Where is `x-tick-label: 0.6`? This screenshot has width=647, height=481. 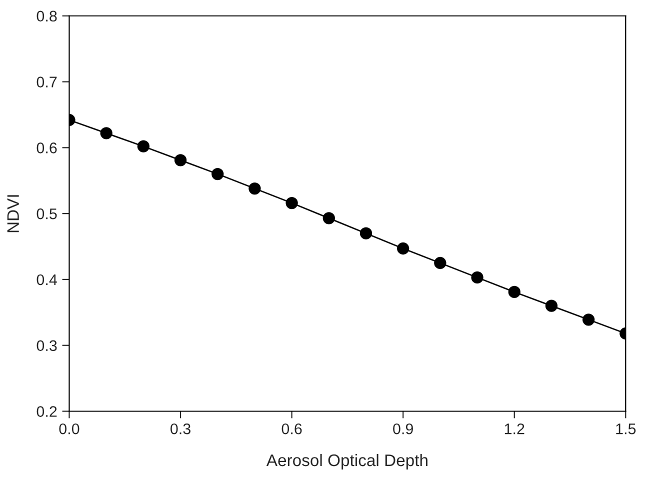
x-tick-label: 0.6 is located at coordinates (292, 428).